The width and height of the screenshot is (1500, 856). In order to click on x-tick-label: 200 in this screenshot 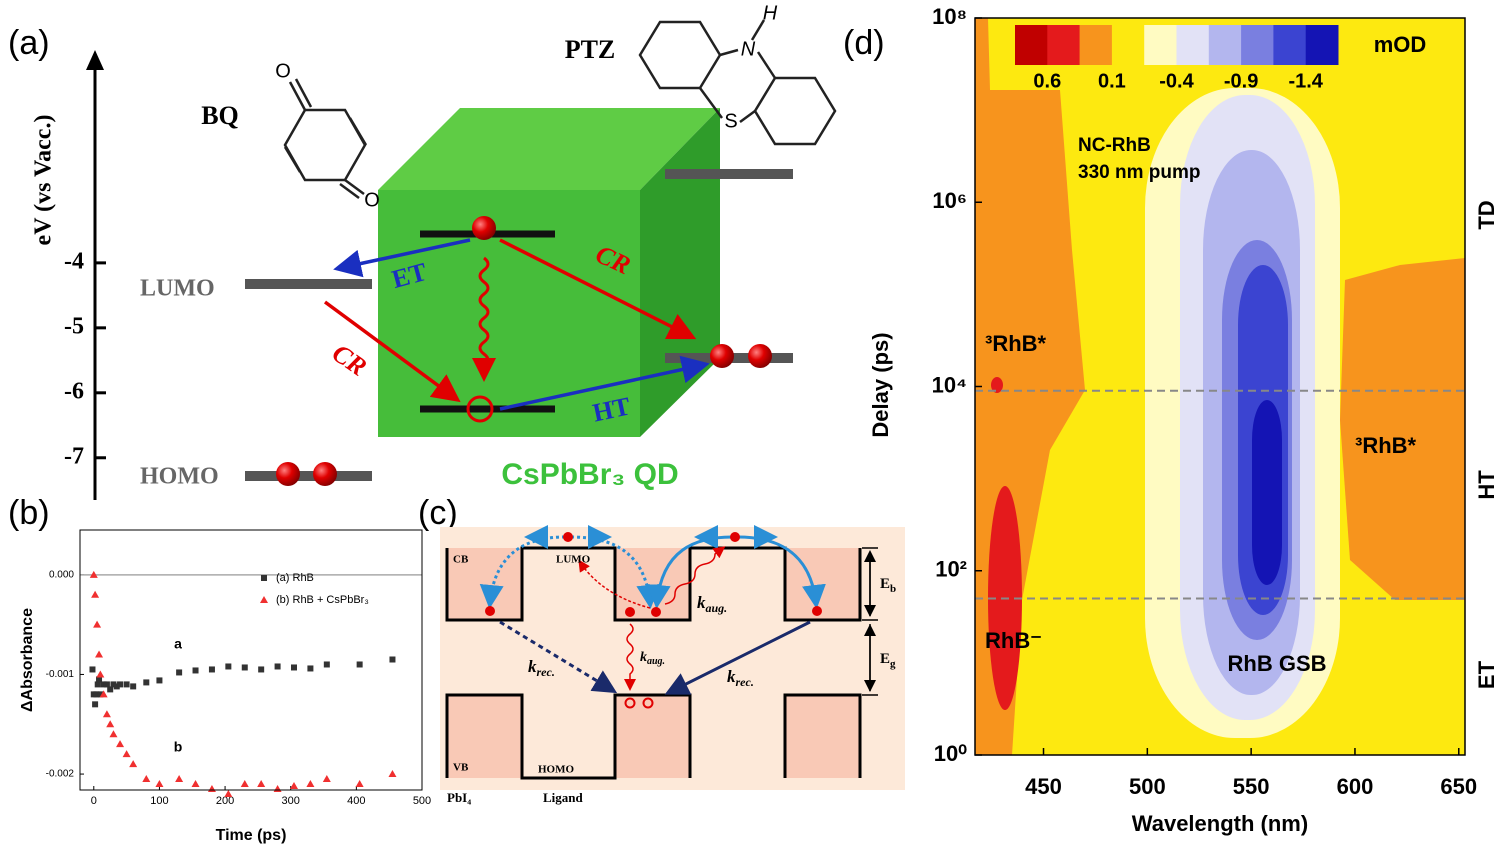, I will do `click(225, 801)`.